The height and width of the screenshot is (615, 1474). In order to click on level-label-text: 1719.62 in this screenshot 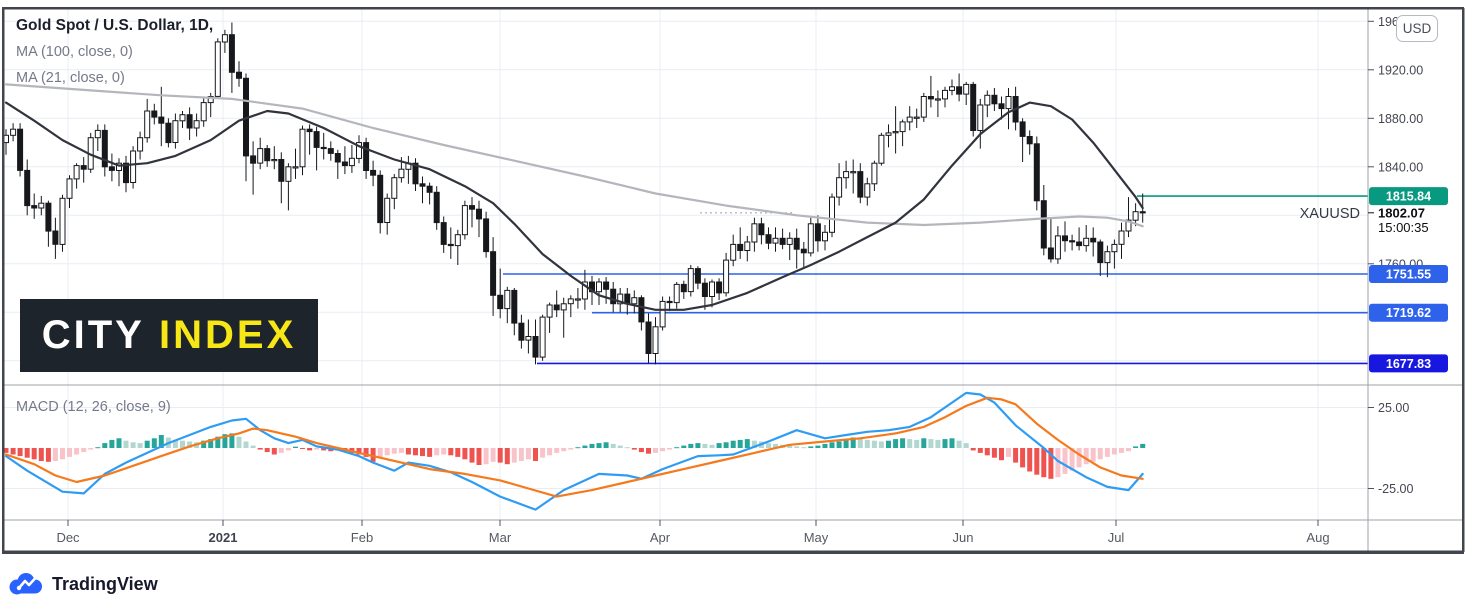, I will do `click(1408, 313)`.